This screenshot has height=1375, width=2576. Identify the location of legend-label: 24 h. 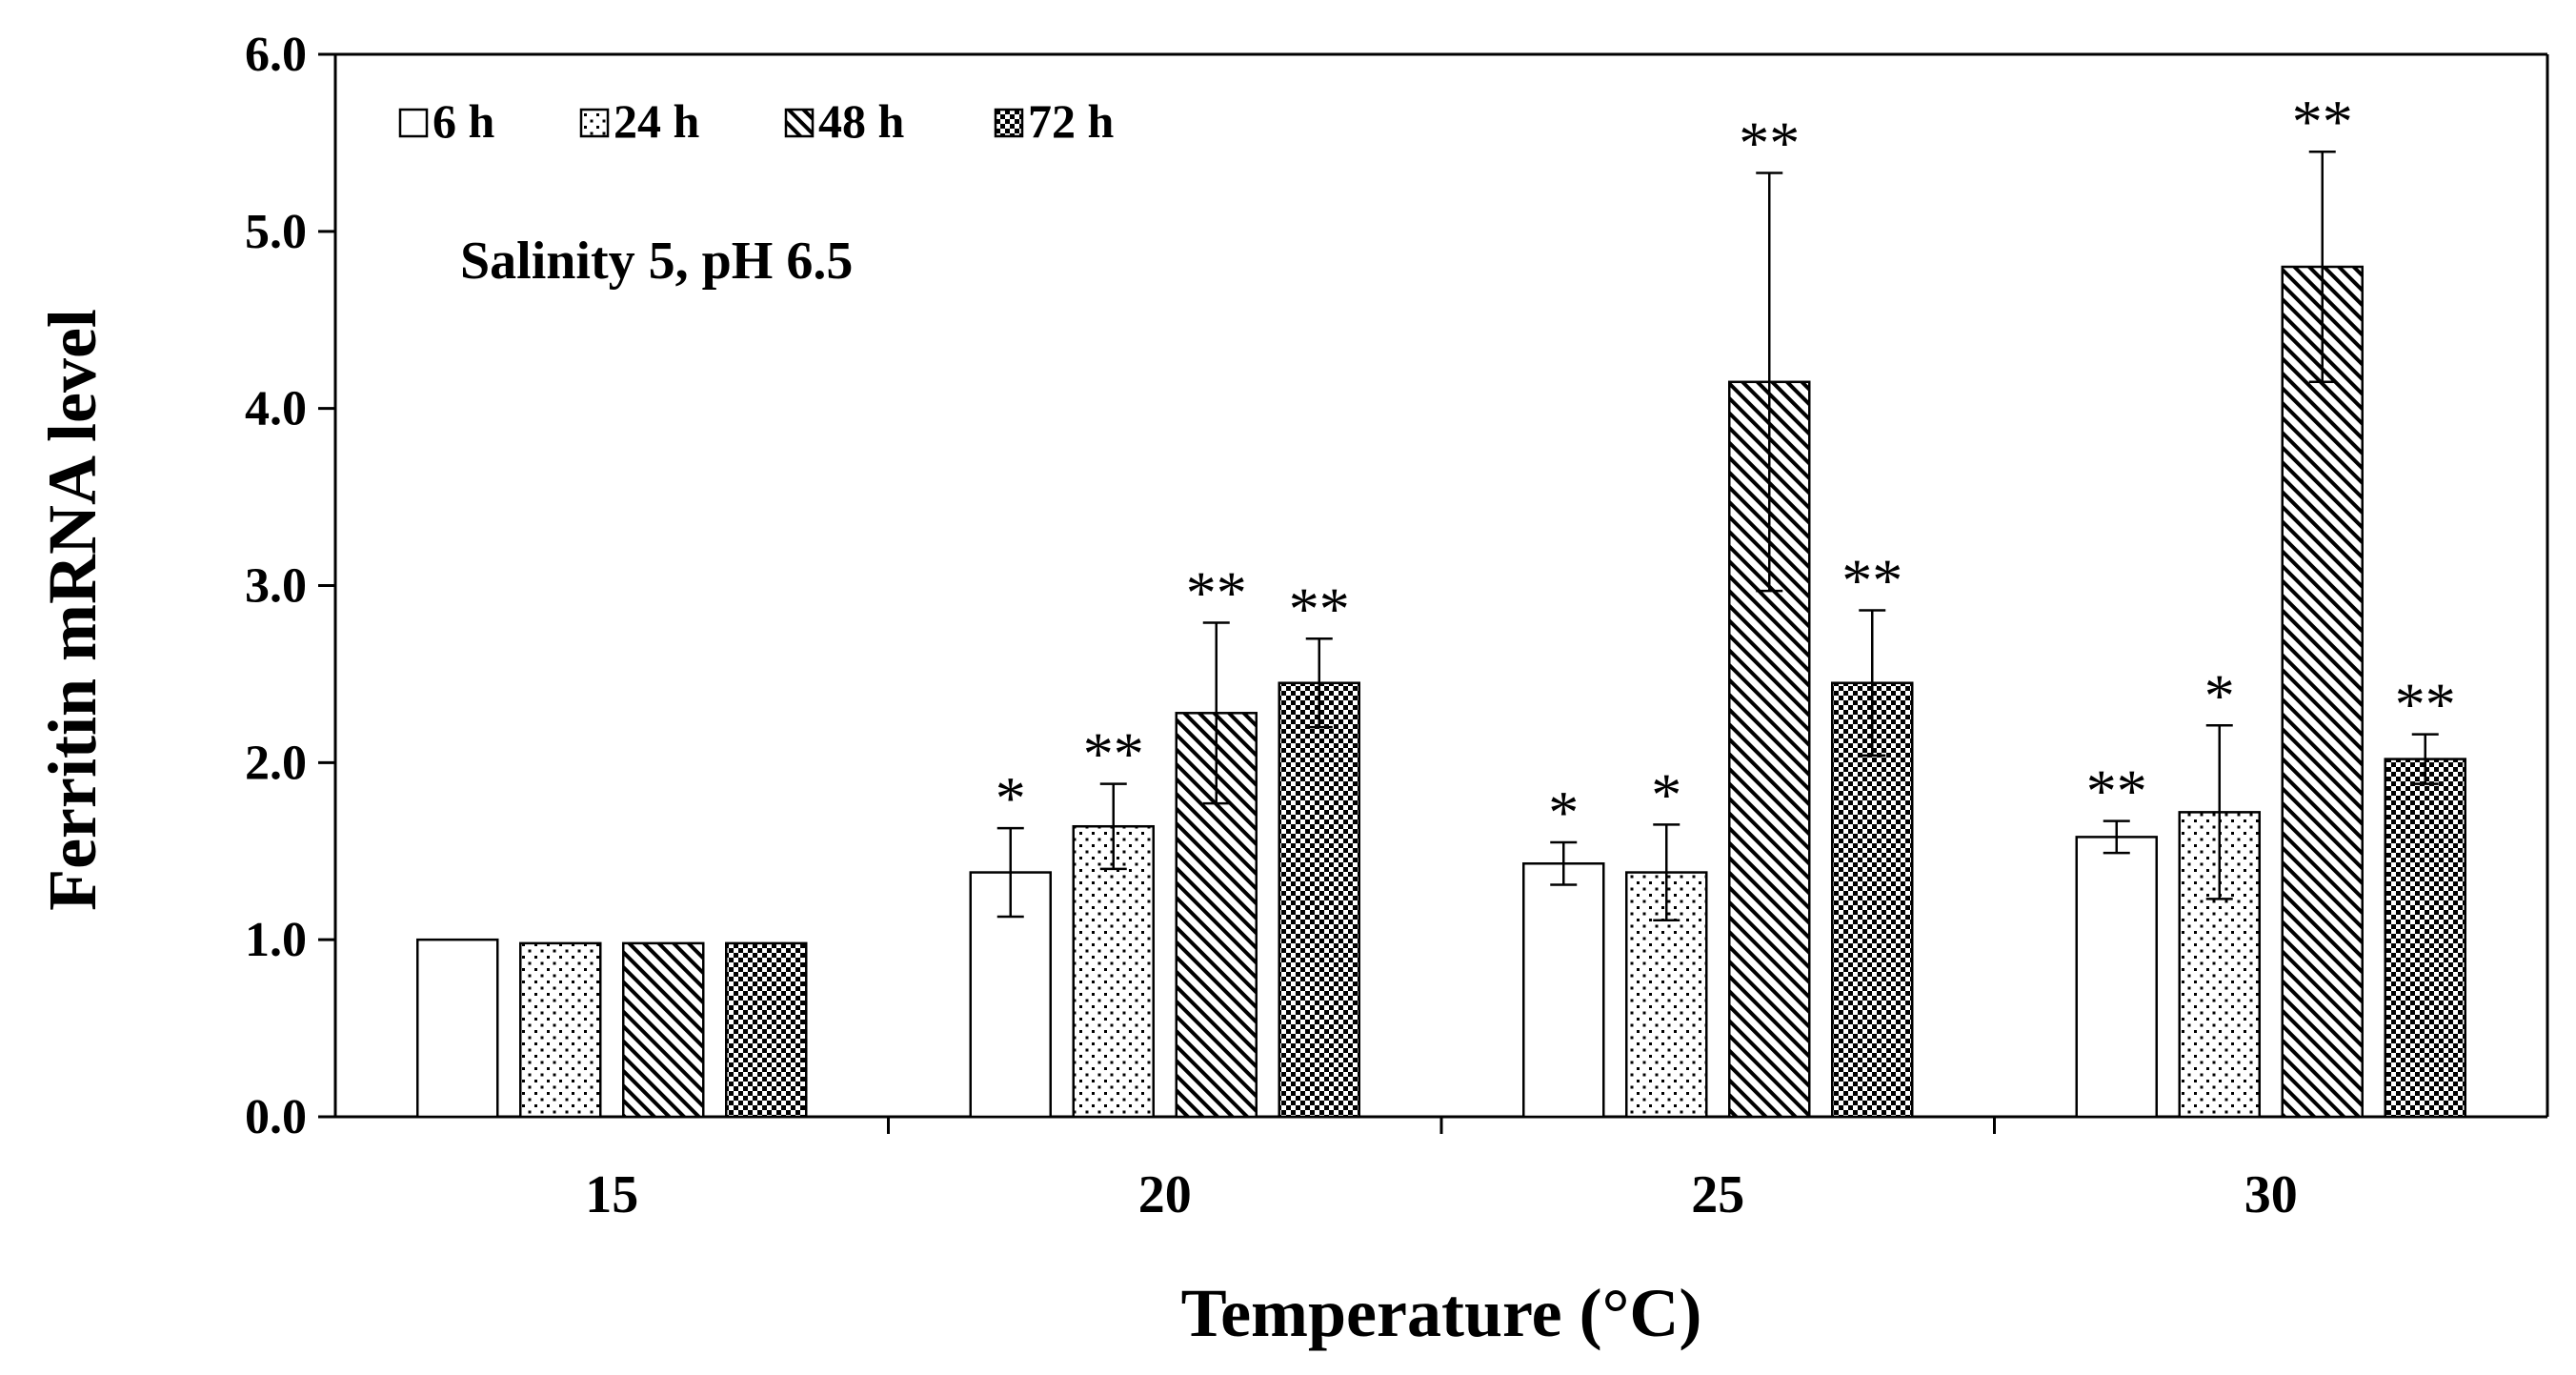
(657, 121).